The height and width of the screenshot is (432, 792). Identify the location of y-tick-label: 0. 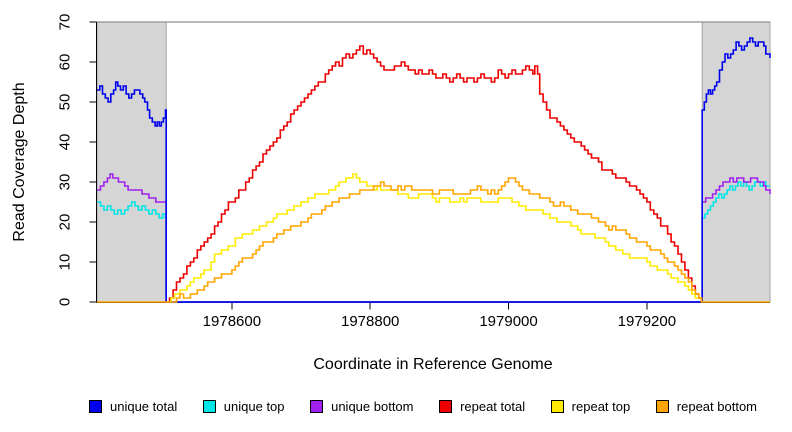
(65, 302).